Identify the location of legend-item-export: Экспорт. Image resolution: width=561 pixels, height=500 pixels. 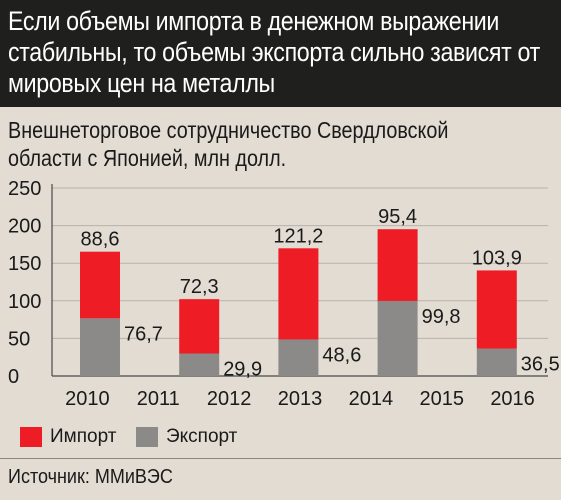
(186, 437).